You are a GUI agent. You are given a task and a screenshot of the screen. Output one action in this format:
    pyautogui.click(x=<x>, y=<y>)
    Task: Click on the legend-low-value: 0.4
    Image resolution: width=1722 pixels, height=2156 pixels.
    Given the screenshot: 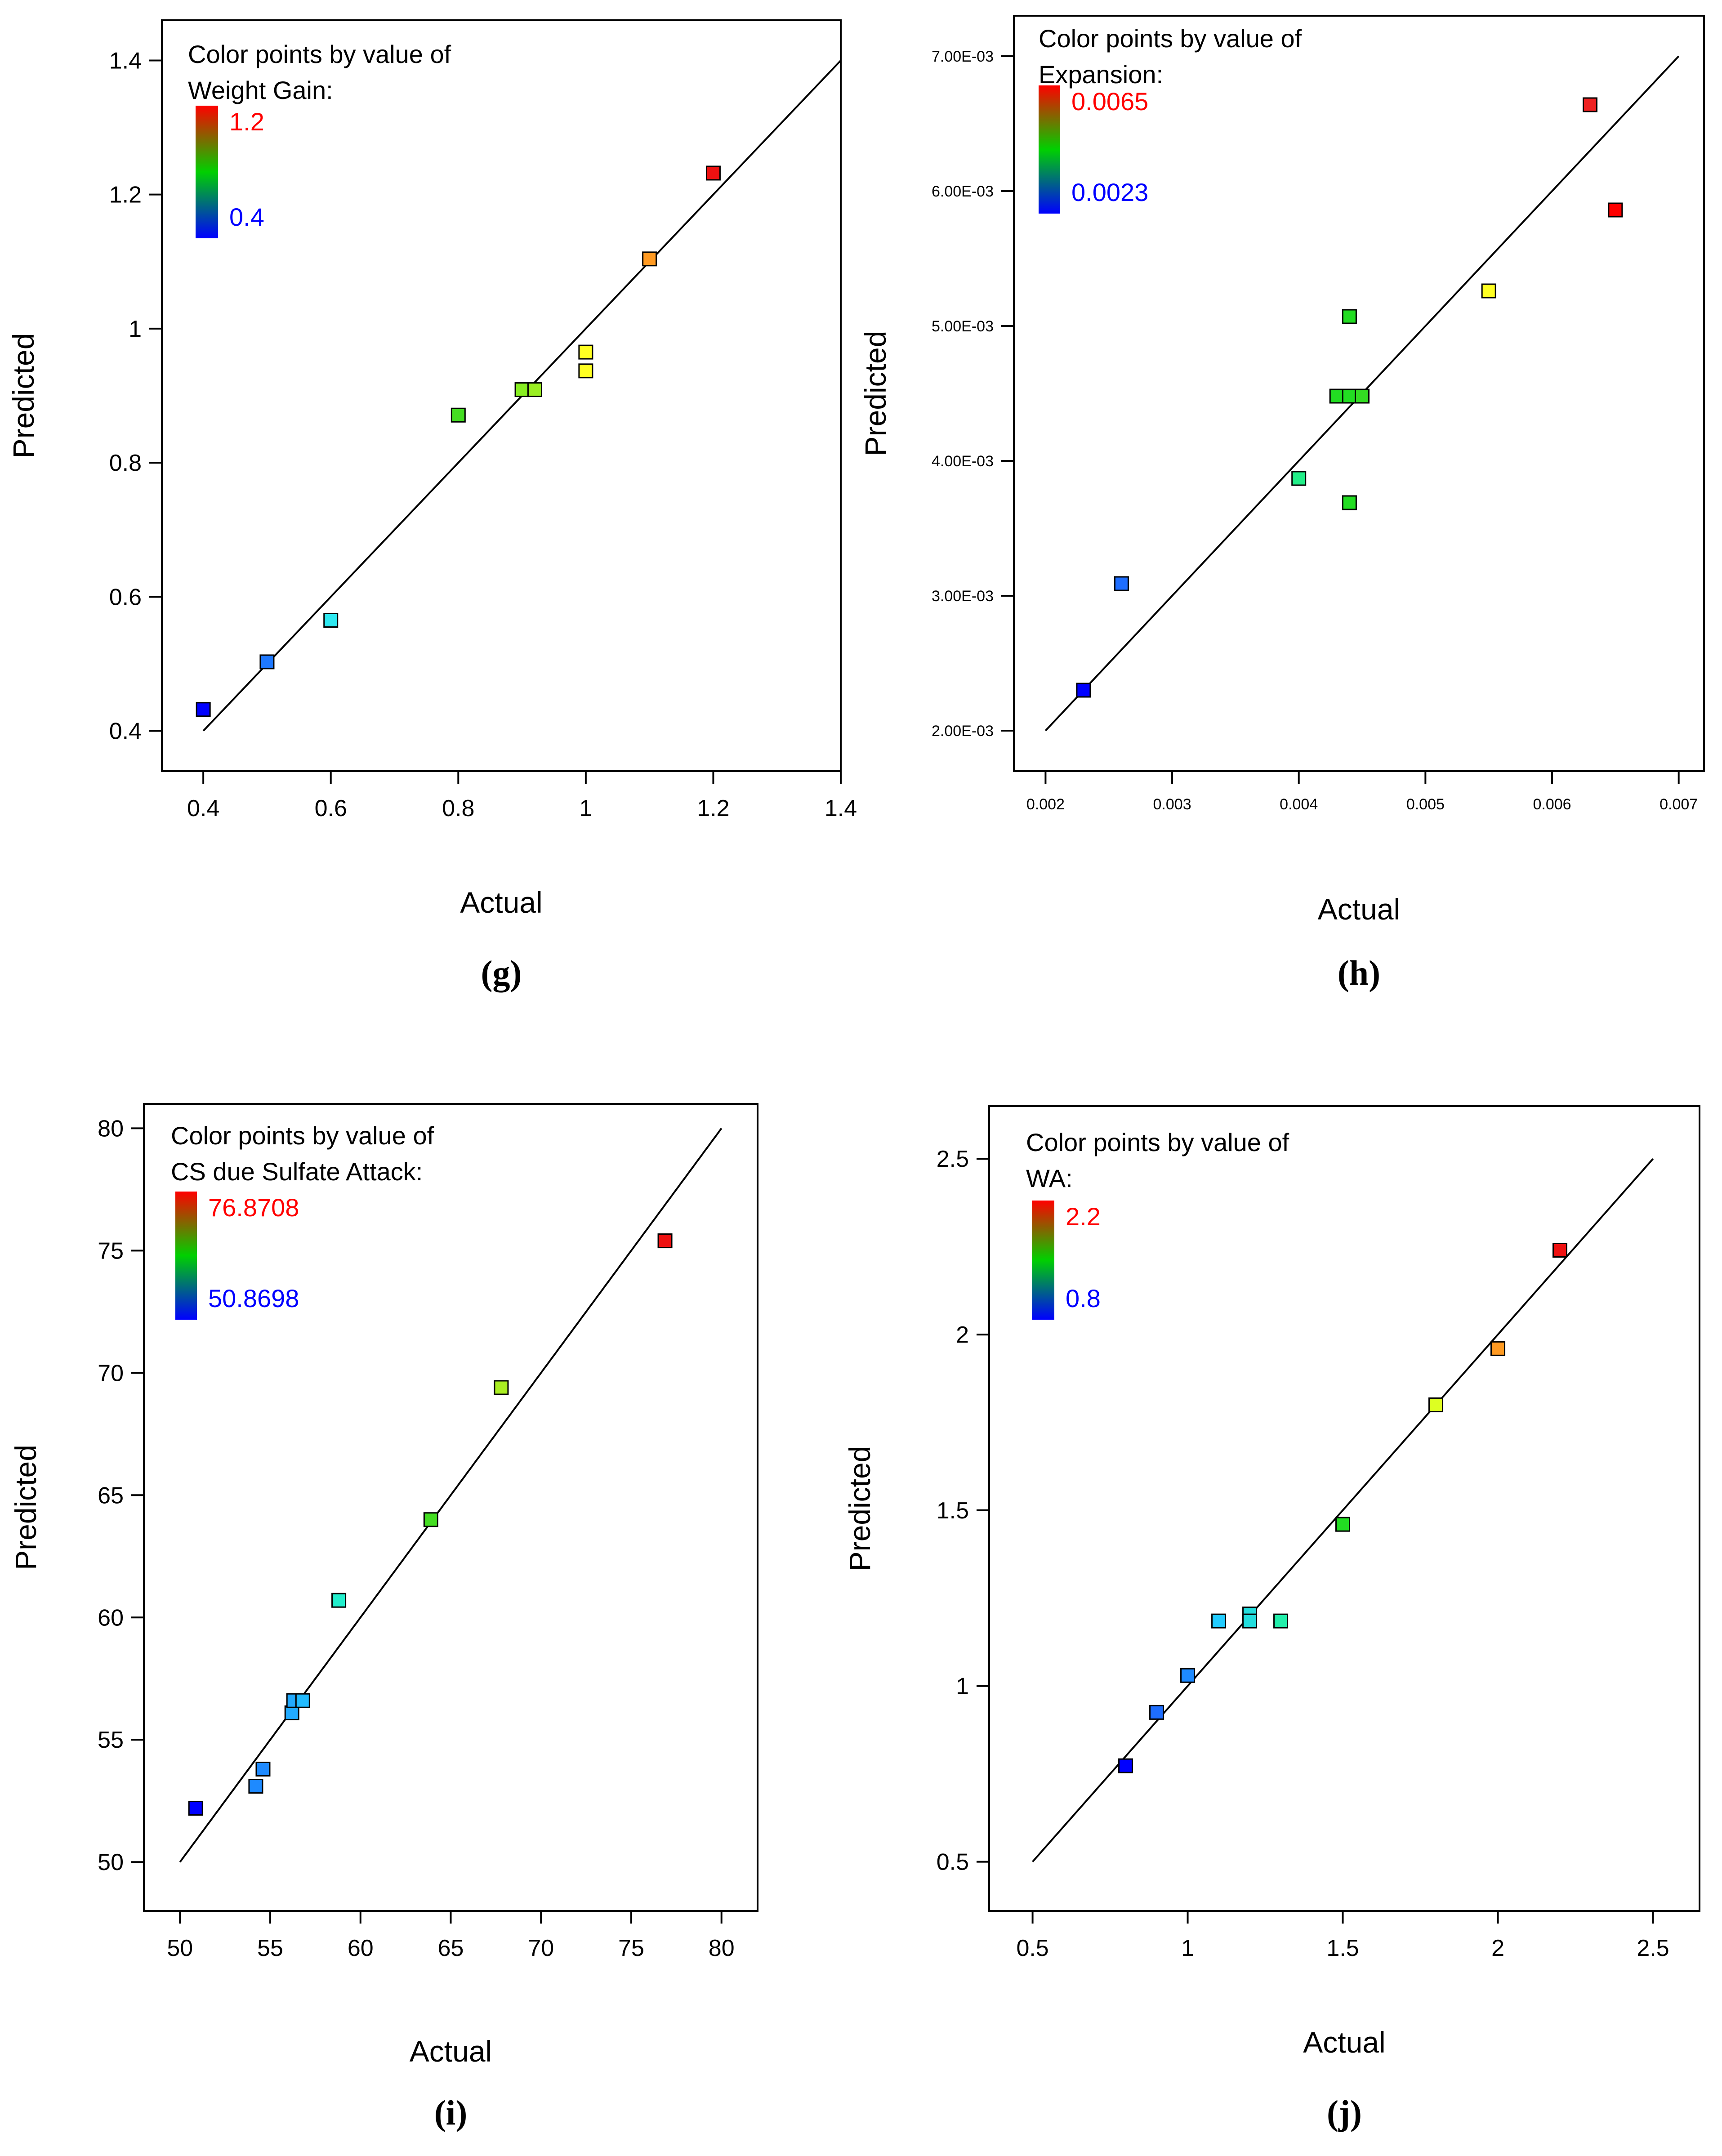 What is the action you would take?
    pyautogui.click(x=246, y=217)
    